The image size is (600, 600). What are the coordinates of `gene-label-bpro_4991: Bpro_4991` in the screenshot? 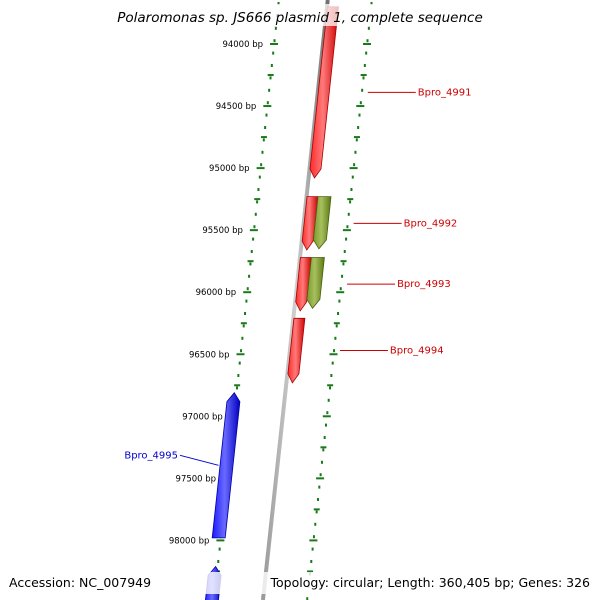 It's located at (445, 92).